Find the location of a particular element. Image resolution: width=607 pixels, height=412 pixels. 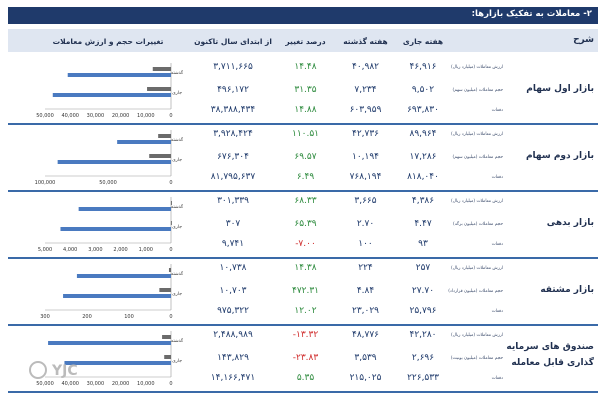

row-label: حجم معاملات (میلیون یونیت) is located at coordinates (476, 358).